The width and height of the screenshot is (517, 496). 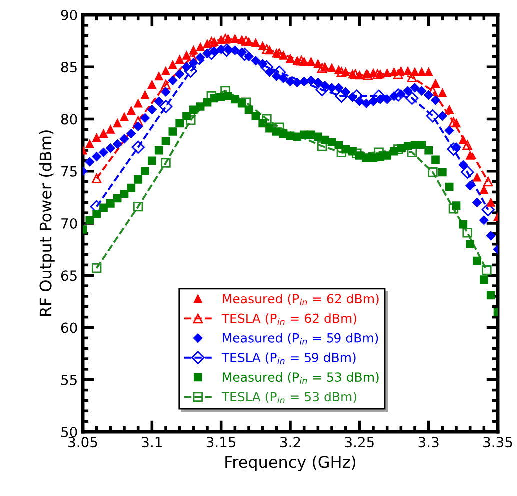 I want to click on legend-label: Measured (P$_{in}$ = 62 dBm), so click(x=301, y=300).